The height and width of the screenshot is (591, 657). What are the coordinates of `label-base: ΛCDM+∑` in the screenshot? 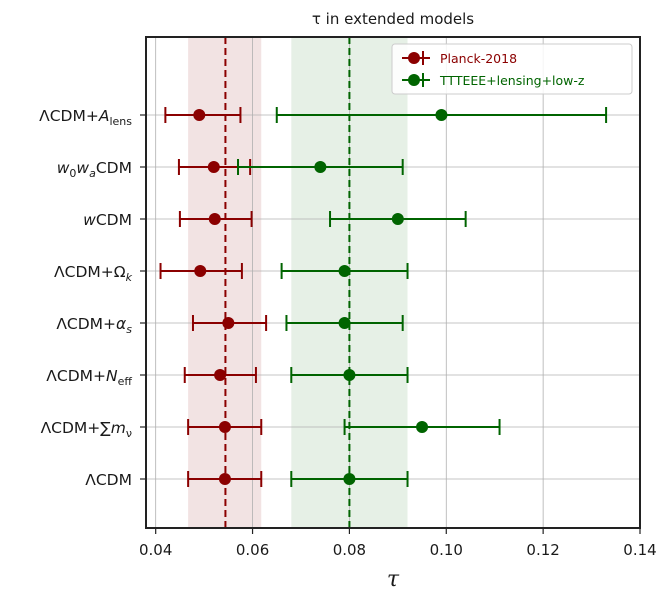 It's located at (76, 428).